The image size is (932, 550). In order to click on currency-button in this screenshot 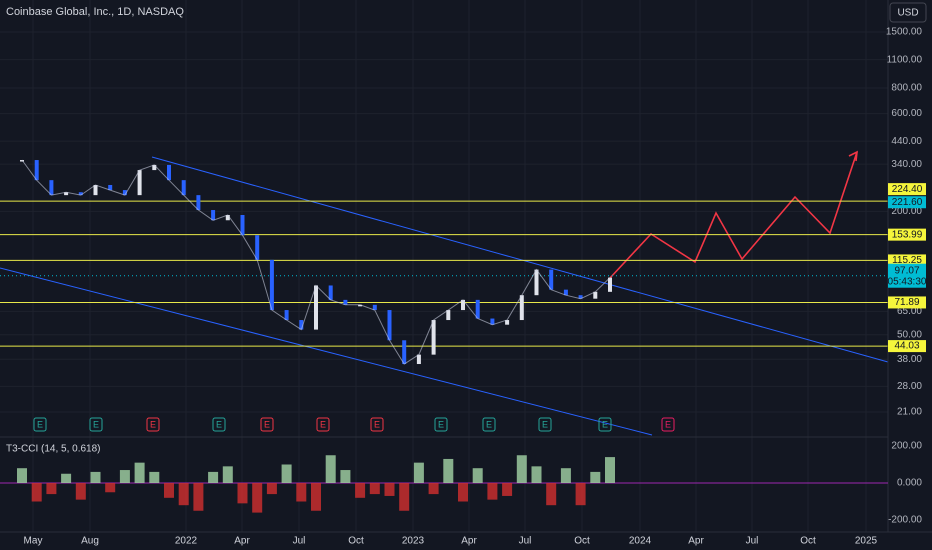, I will do `click(908, 12)`.